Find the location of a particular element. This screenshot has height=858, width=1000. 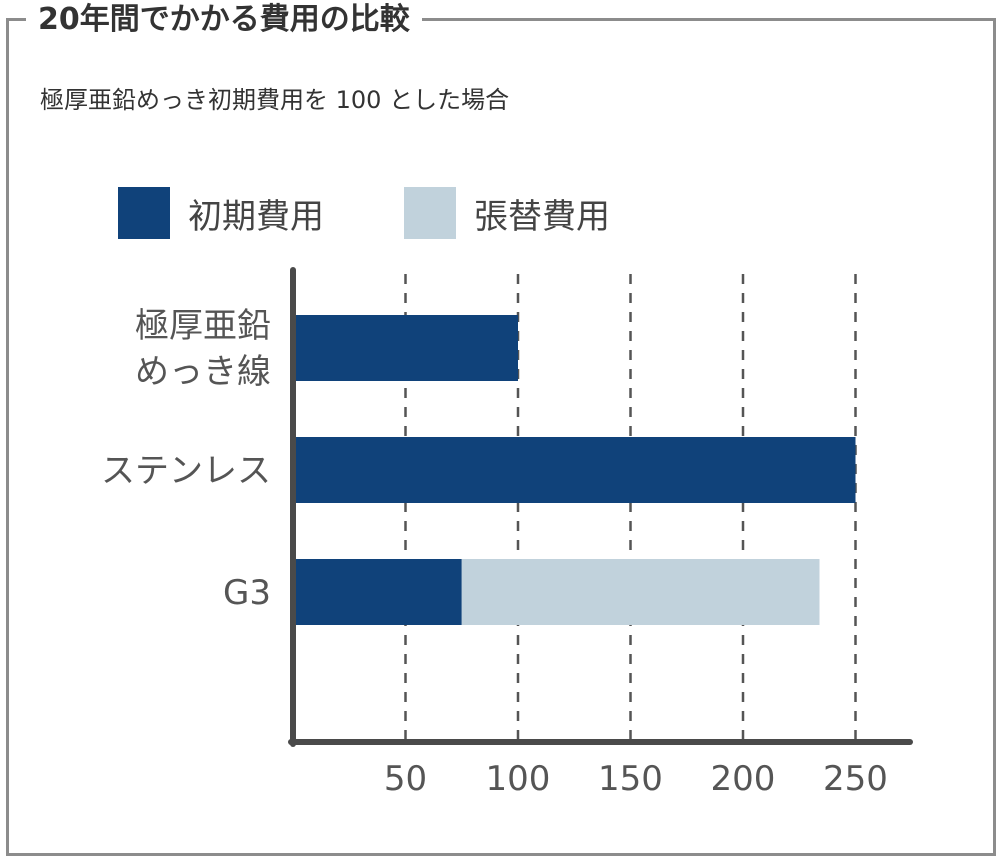

chart-title: 20年間でかかる費用の比較 is located at coordinates (224, 20).